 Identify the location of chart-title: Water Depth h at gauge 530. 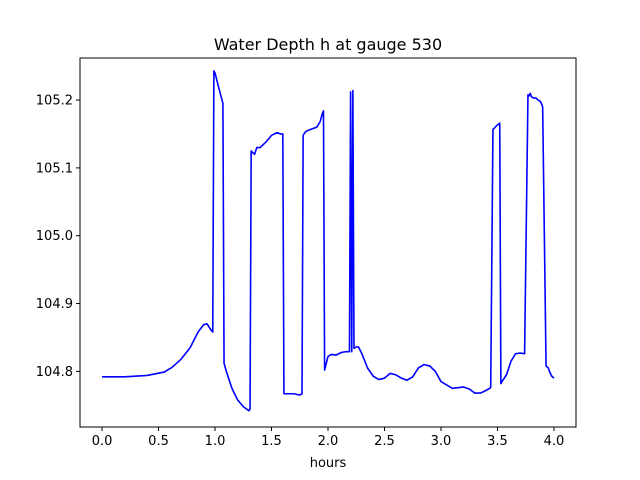
(328, 44).